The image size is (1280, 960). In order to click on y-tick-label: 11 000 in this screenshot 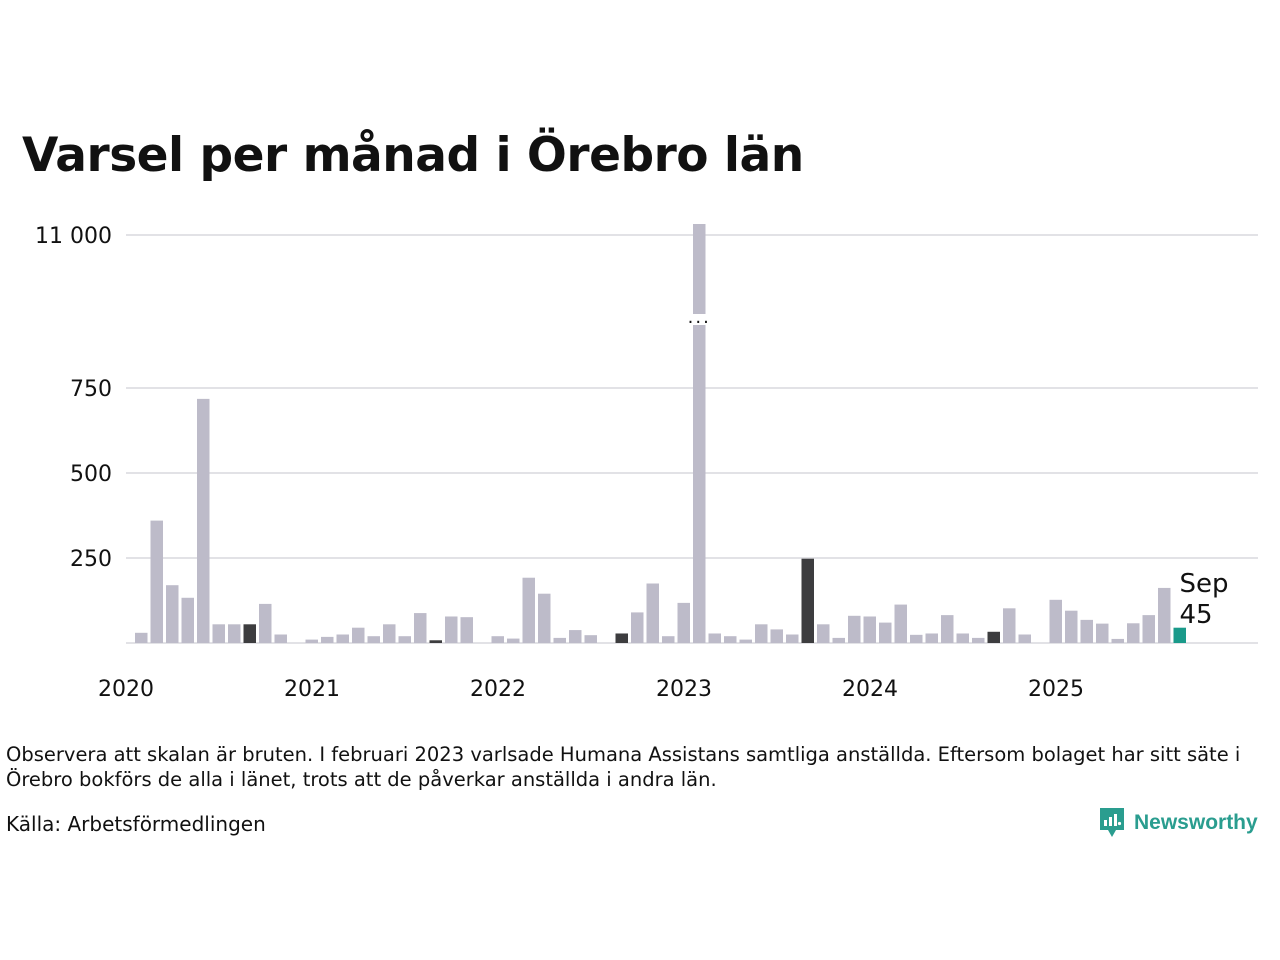, I will do `click(73, 236)`.